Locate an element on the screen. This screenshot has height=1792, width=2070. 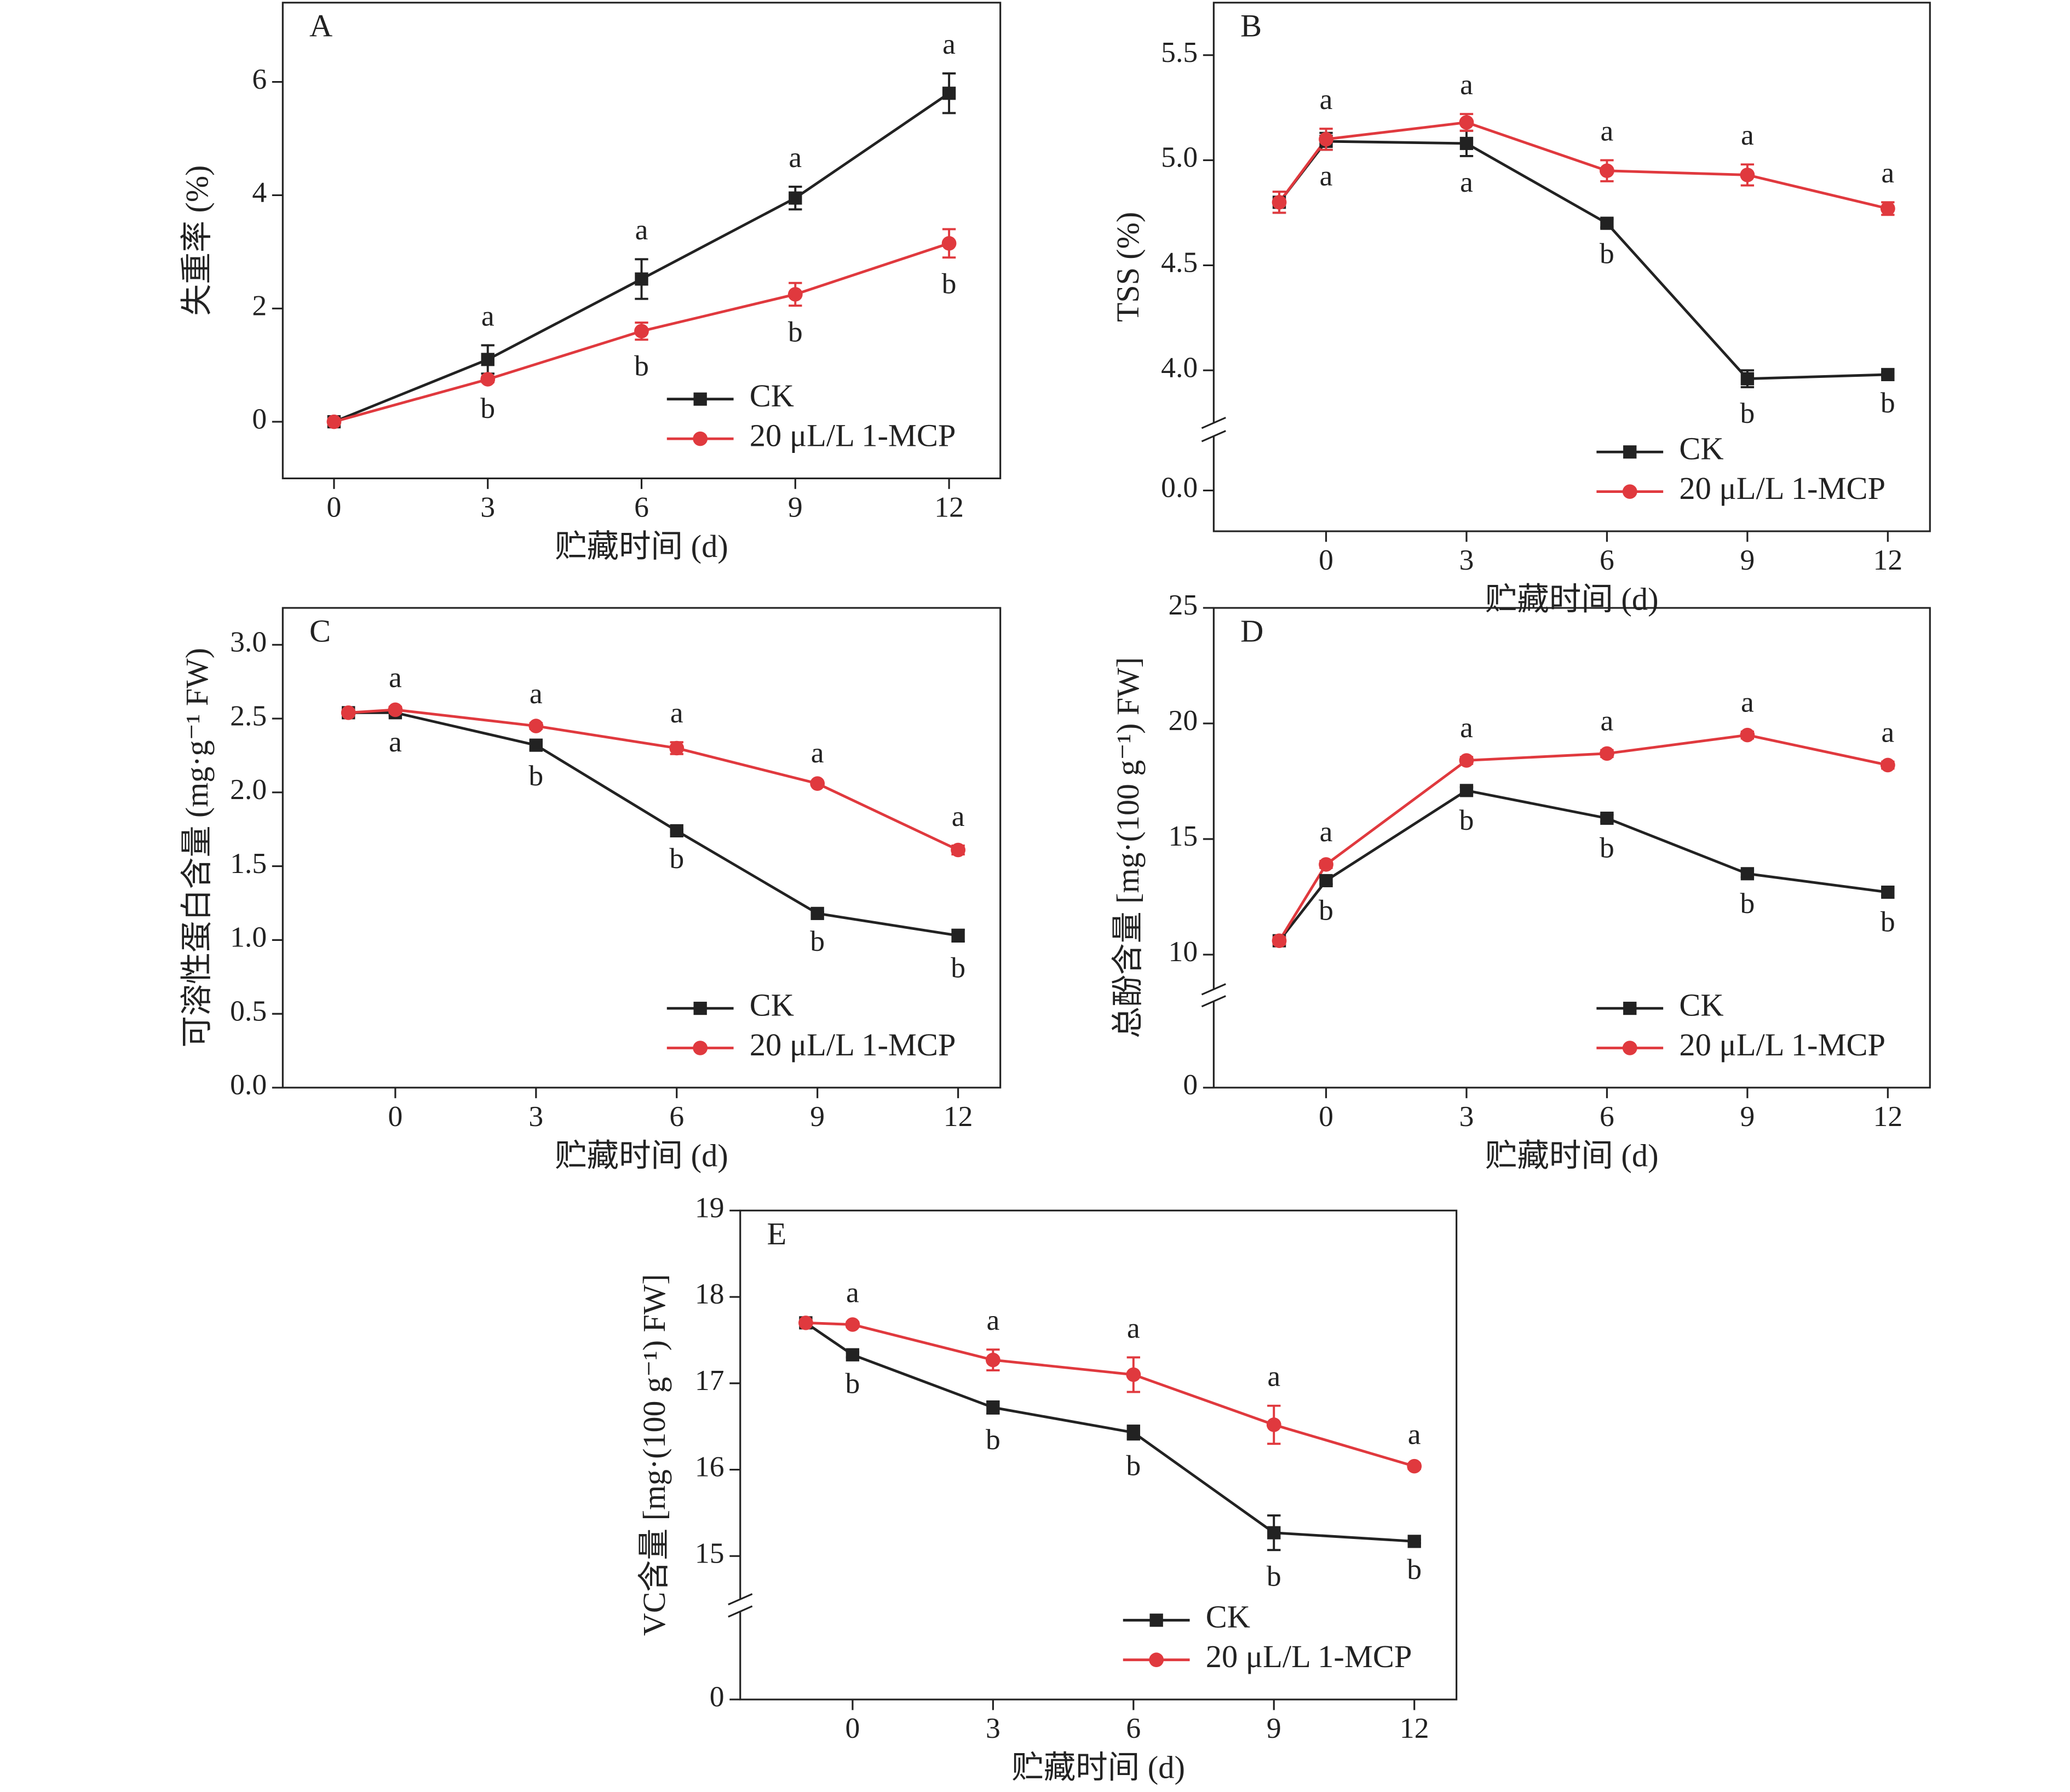
y-tick-label: 17 is located at coordinates (710, 1380).